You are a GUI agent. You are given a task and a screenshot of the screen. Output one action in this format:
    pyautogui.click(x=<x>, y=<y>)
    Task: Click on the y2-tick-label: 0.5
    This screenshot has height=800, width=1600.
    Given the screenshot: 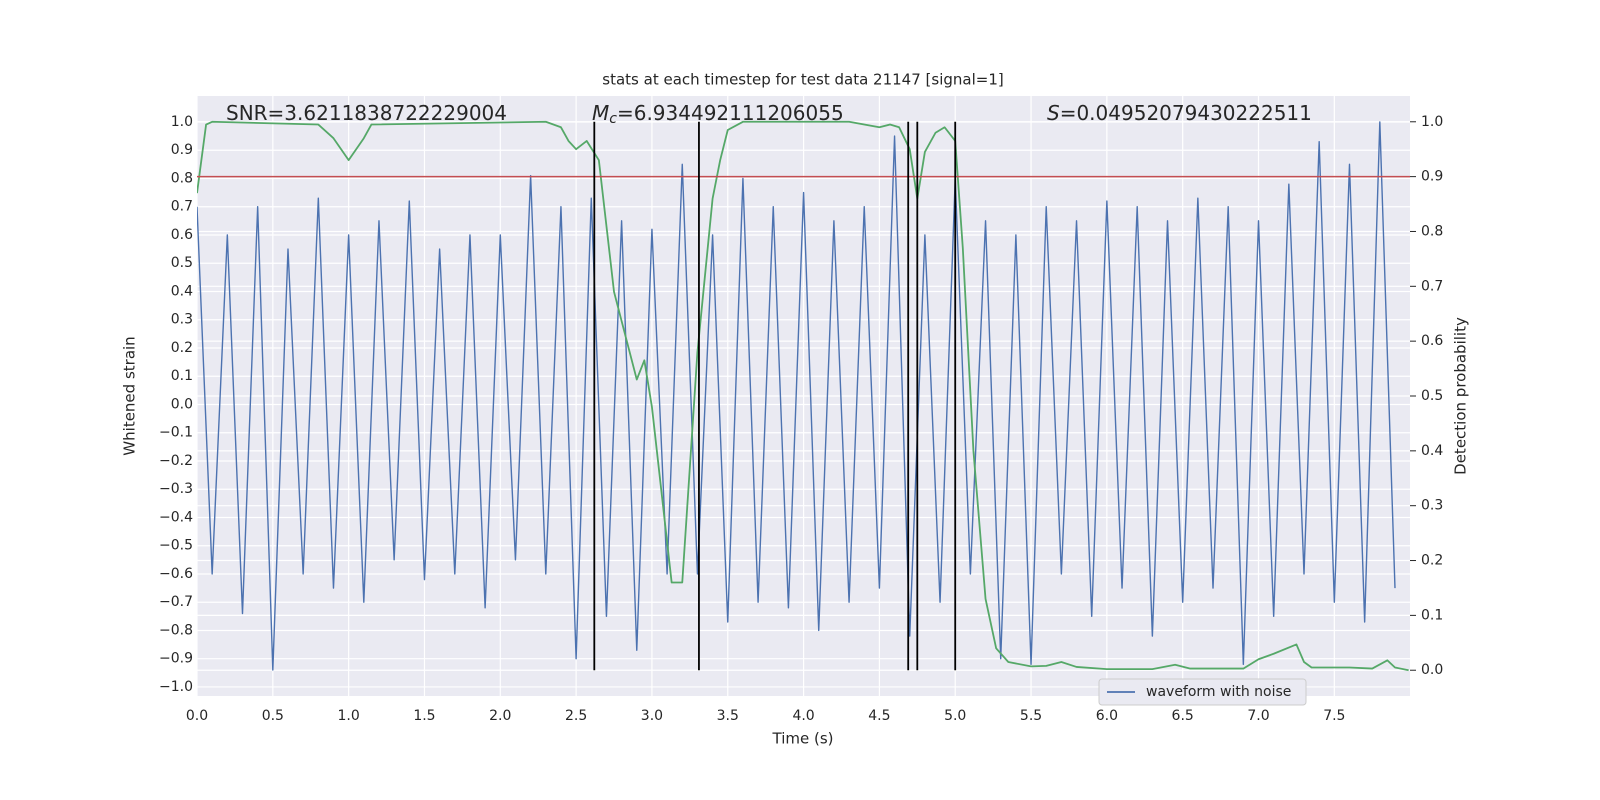 What is the action you would take?
    pyautogui.click(x=1432, y=396)
    